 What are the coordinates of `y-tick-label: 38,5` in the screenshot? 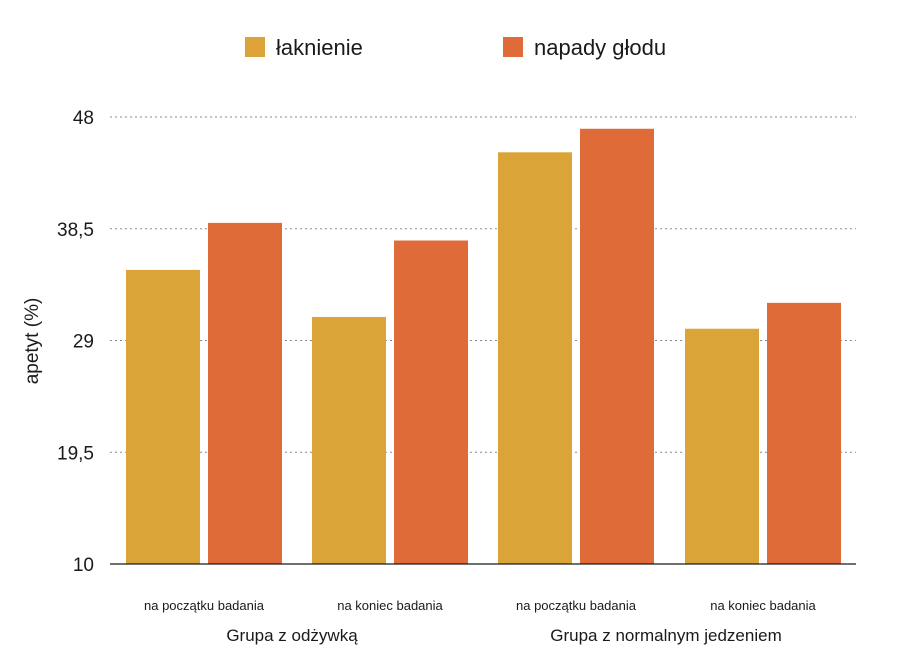 It's located at (75, 230).